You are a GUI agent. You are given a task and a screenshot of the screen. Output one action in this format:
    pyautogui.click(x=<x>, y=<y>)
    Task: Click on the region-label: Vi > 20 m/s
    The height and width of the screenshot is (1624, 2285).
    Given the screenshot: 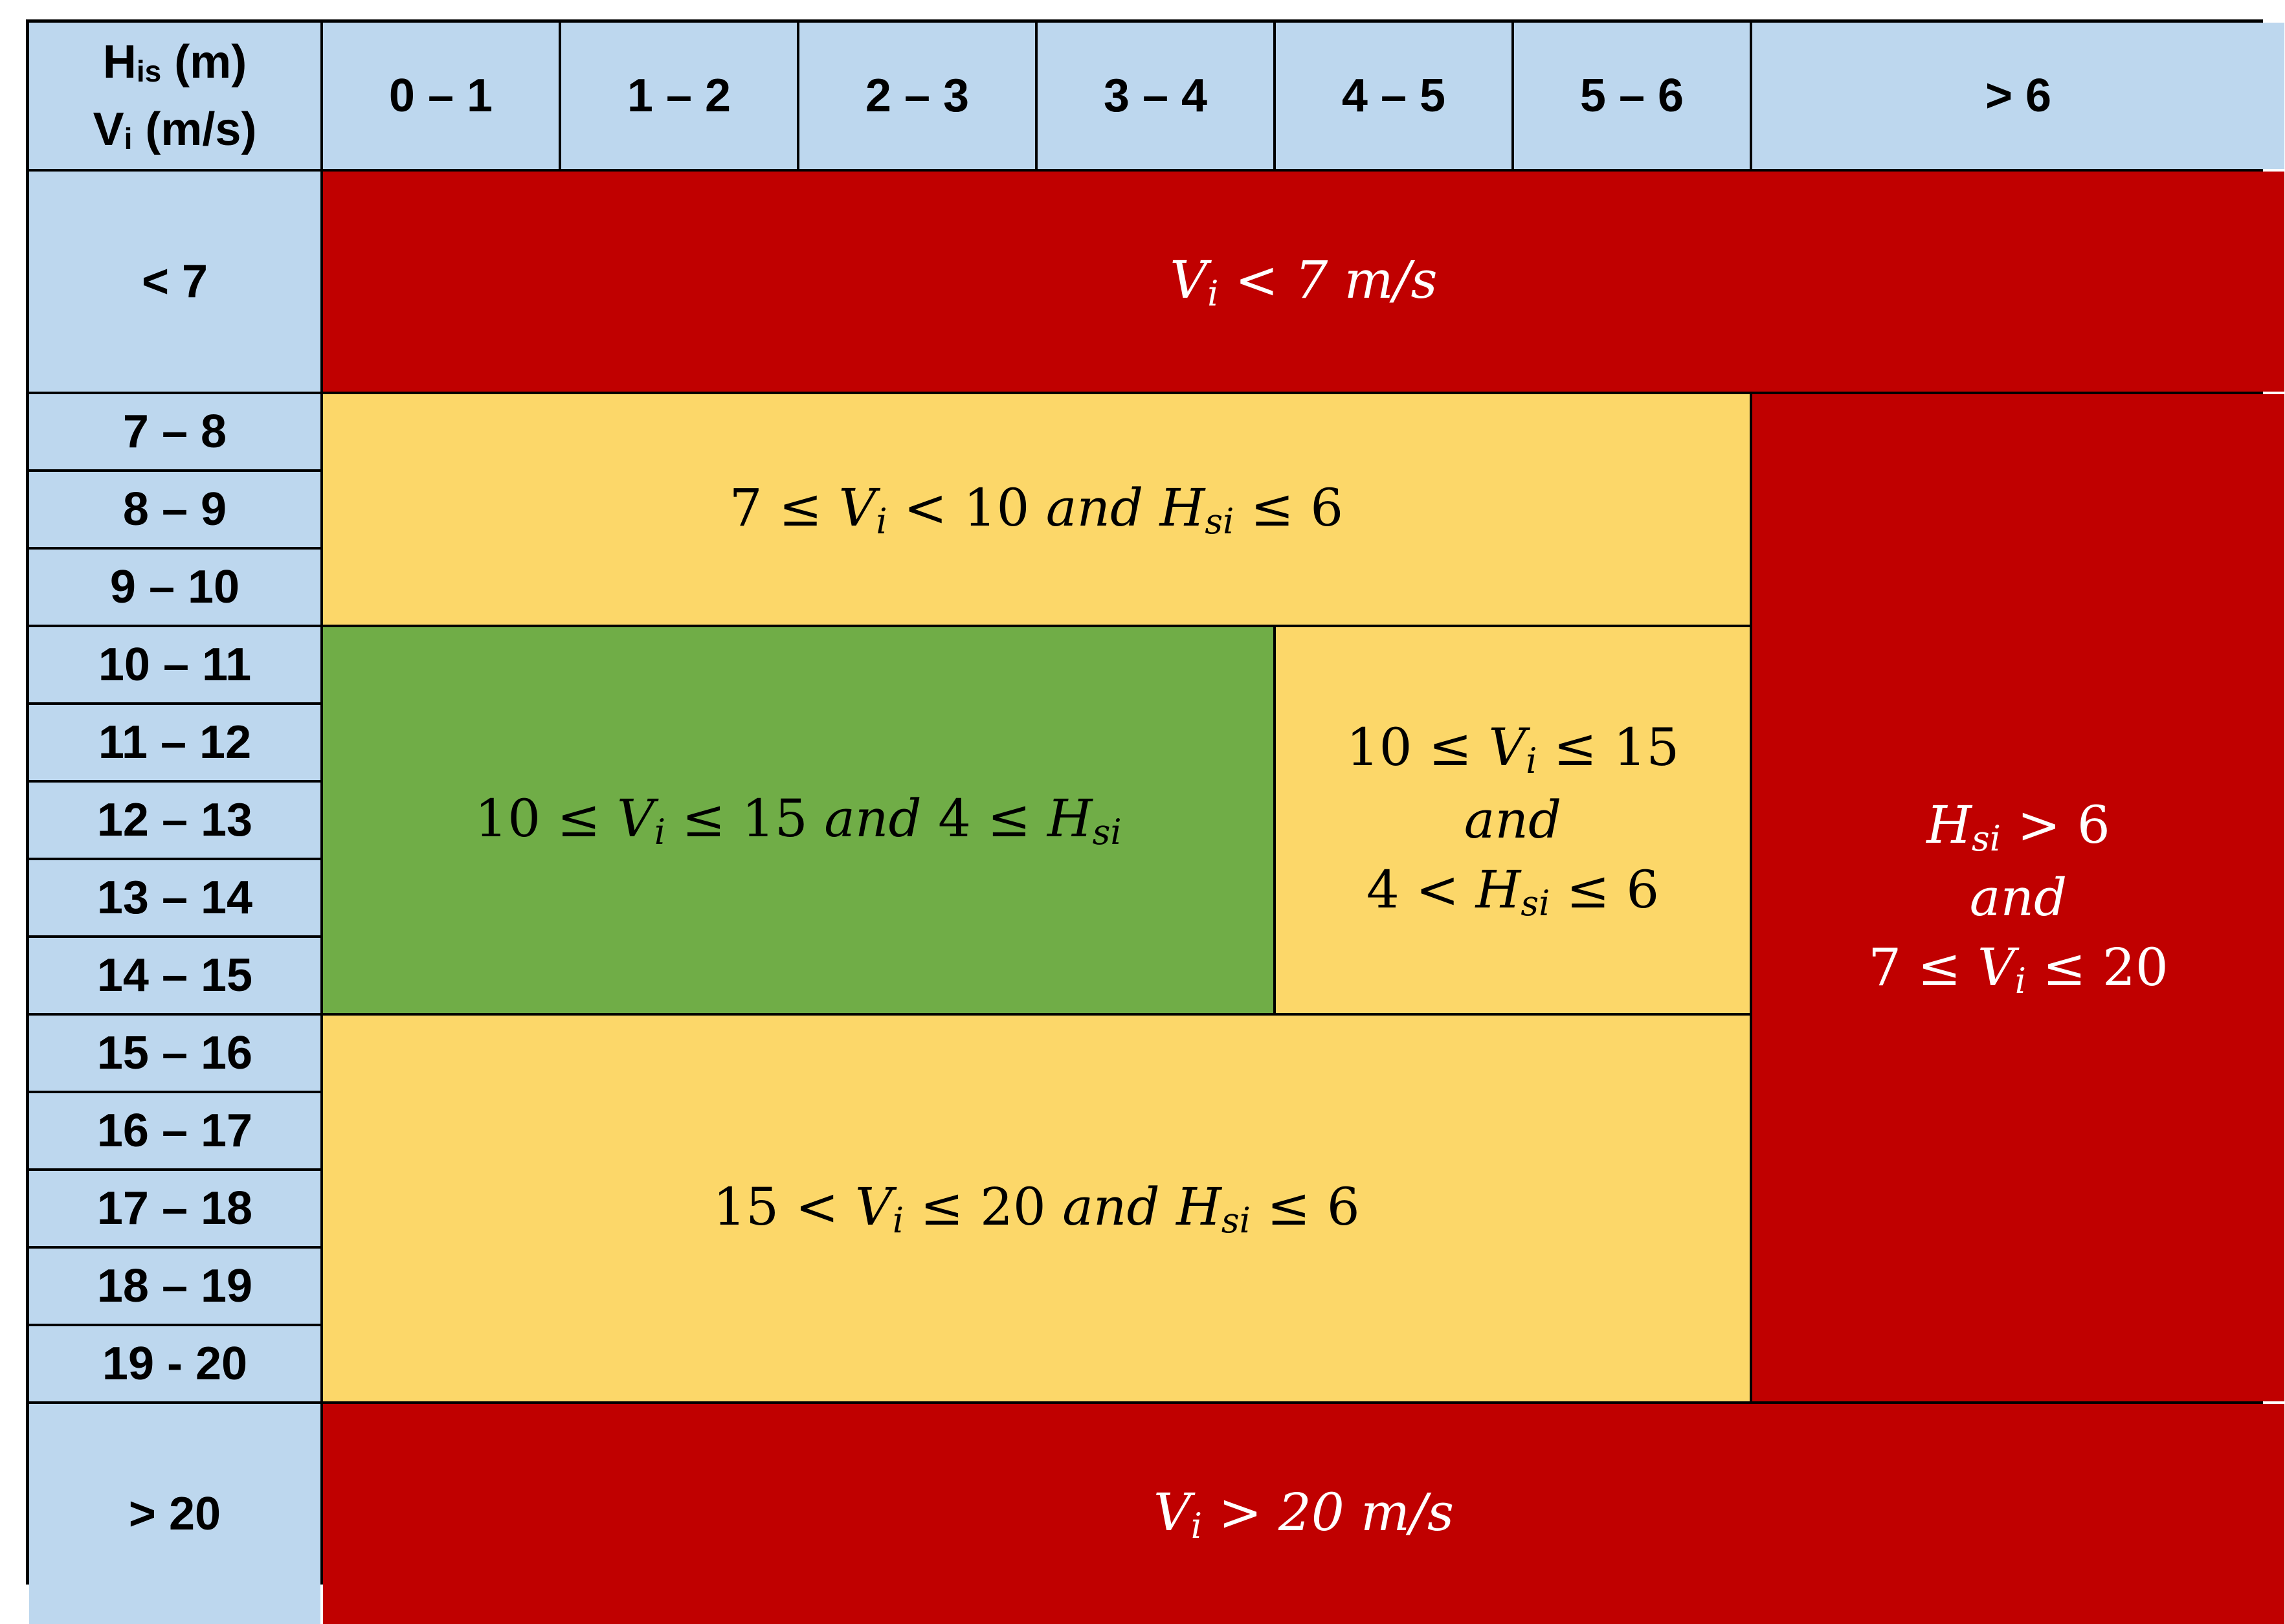 What is the action you would take?
    pyautogui.click(x=1304, y=1514)
    